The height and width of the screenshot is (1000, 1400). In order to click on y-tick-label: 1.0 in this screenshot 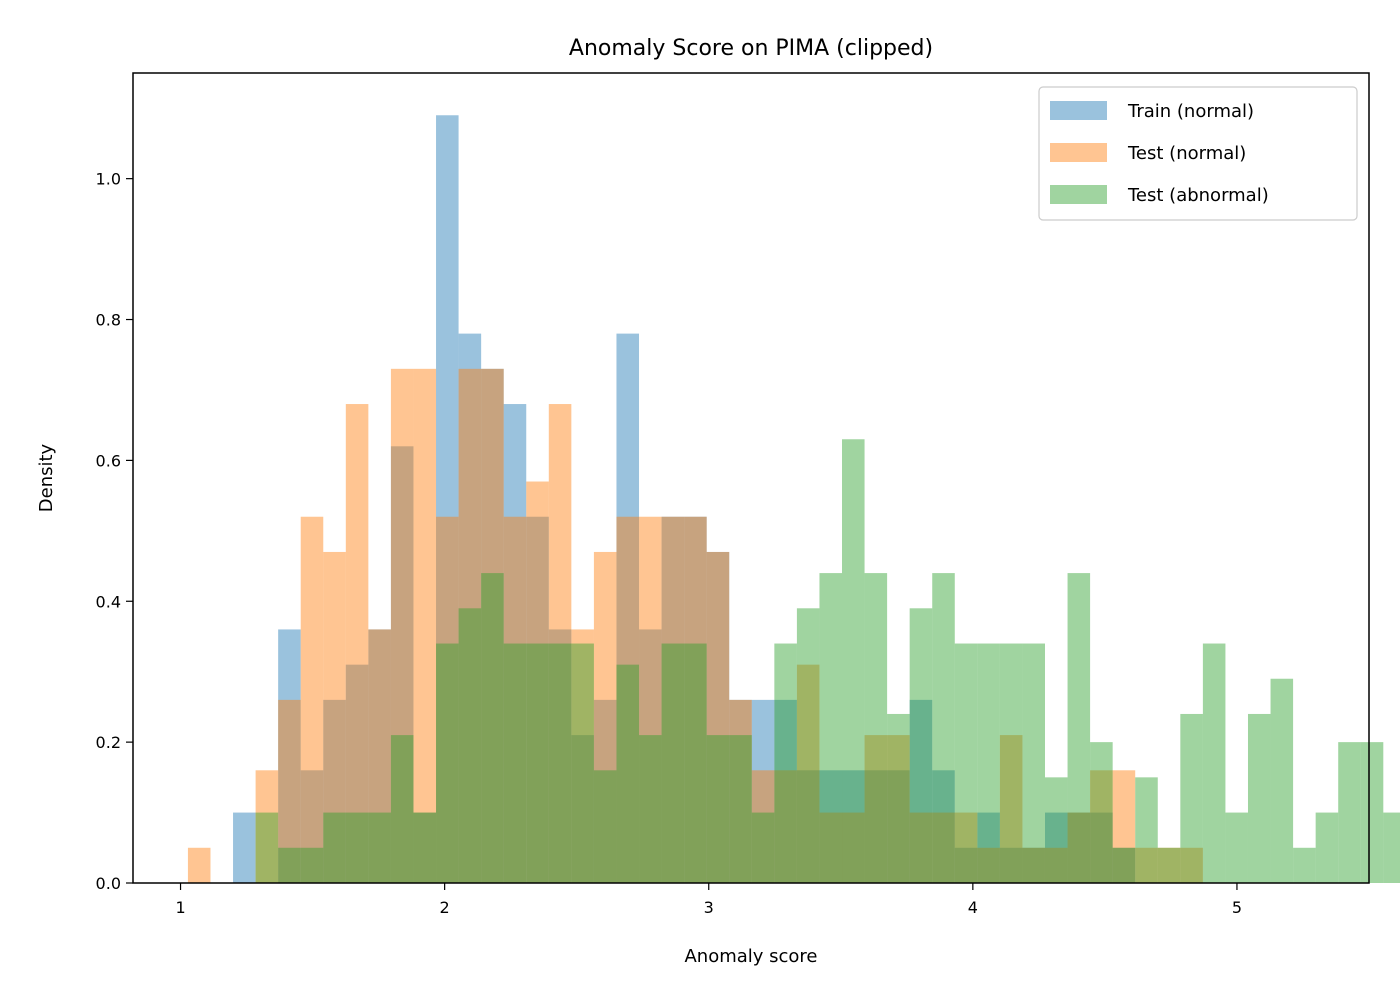, I will do `click(108, 179)`.